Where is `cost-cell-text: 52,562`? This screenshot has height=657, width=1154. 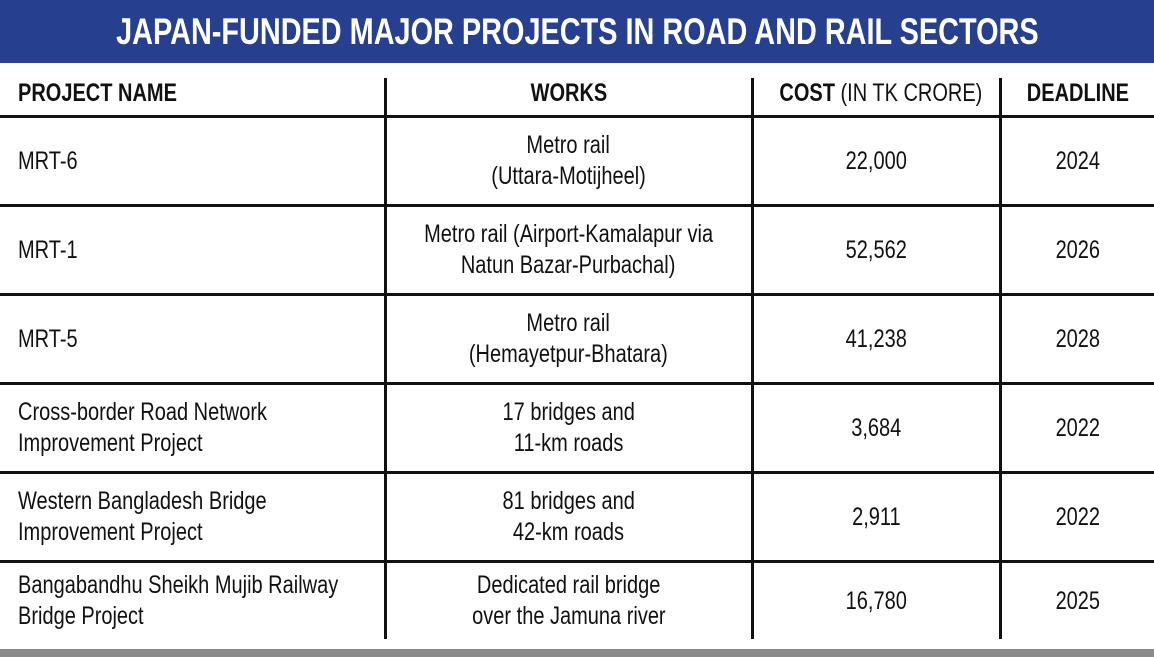 cost-cell-text: 52,562 is located at coordinates (876, 249).